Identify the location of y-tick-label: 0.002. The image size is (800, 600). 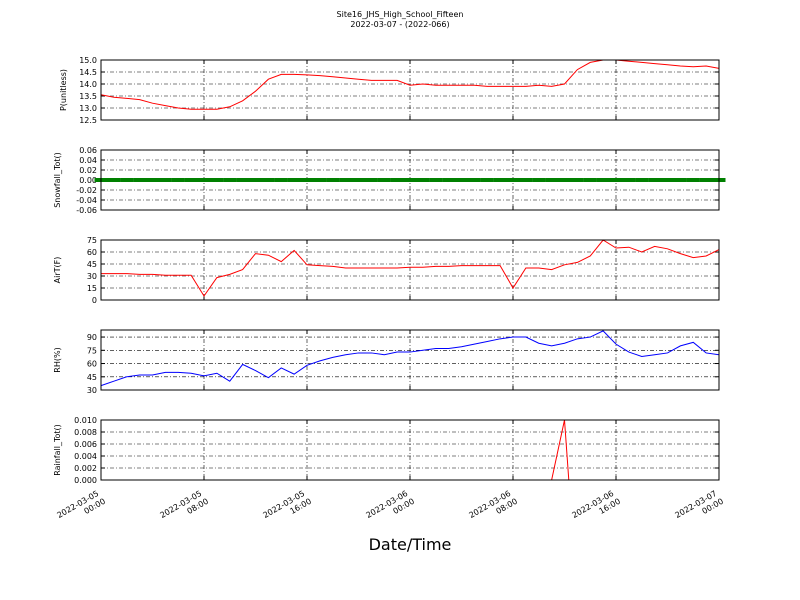
(85, 468).